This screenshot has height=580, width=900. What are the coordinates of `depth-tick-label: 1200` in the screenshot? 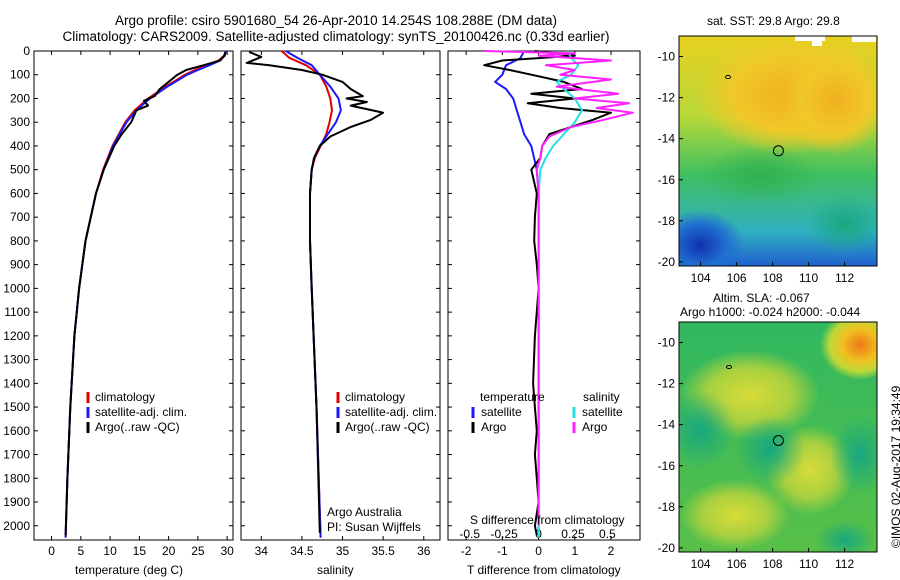 It's located at (16, 336).